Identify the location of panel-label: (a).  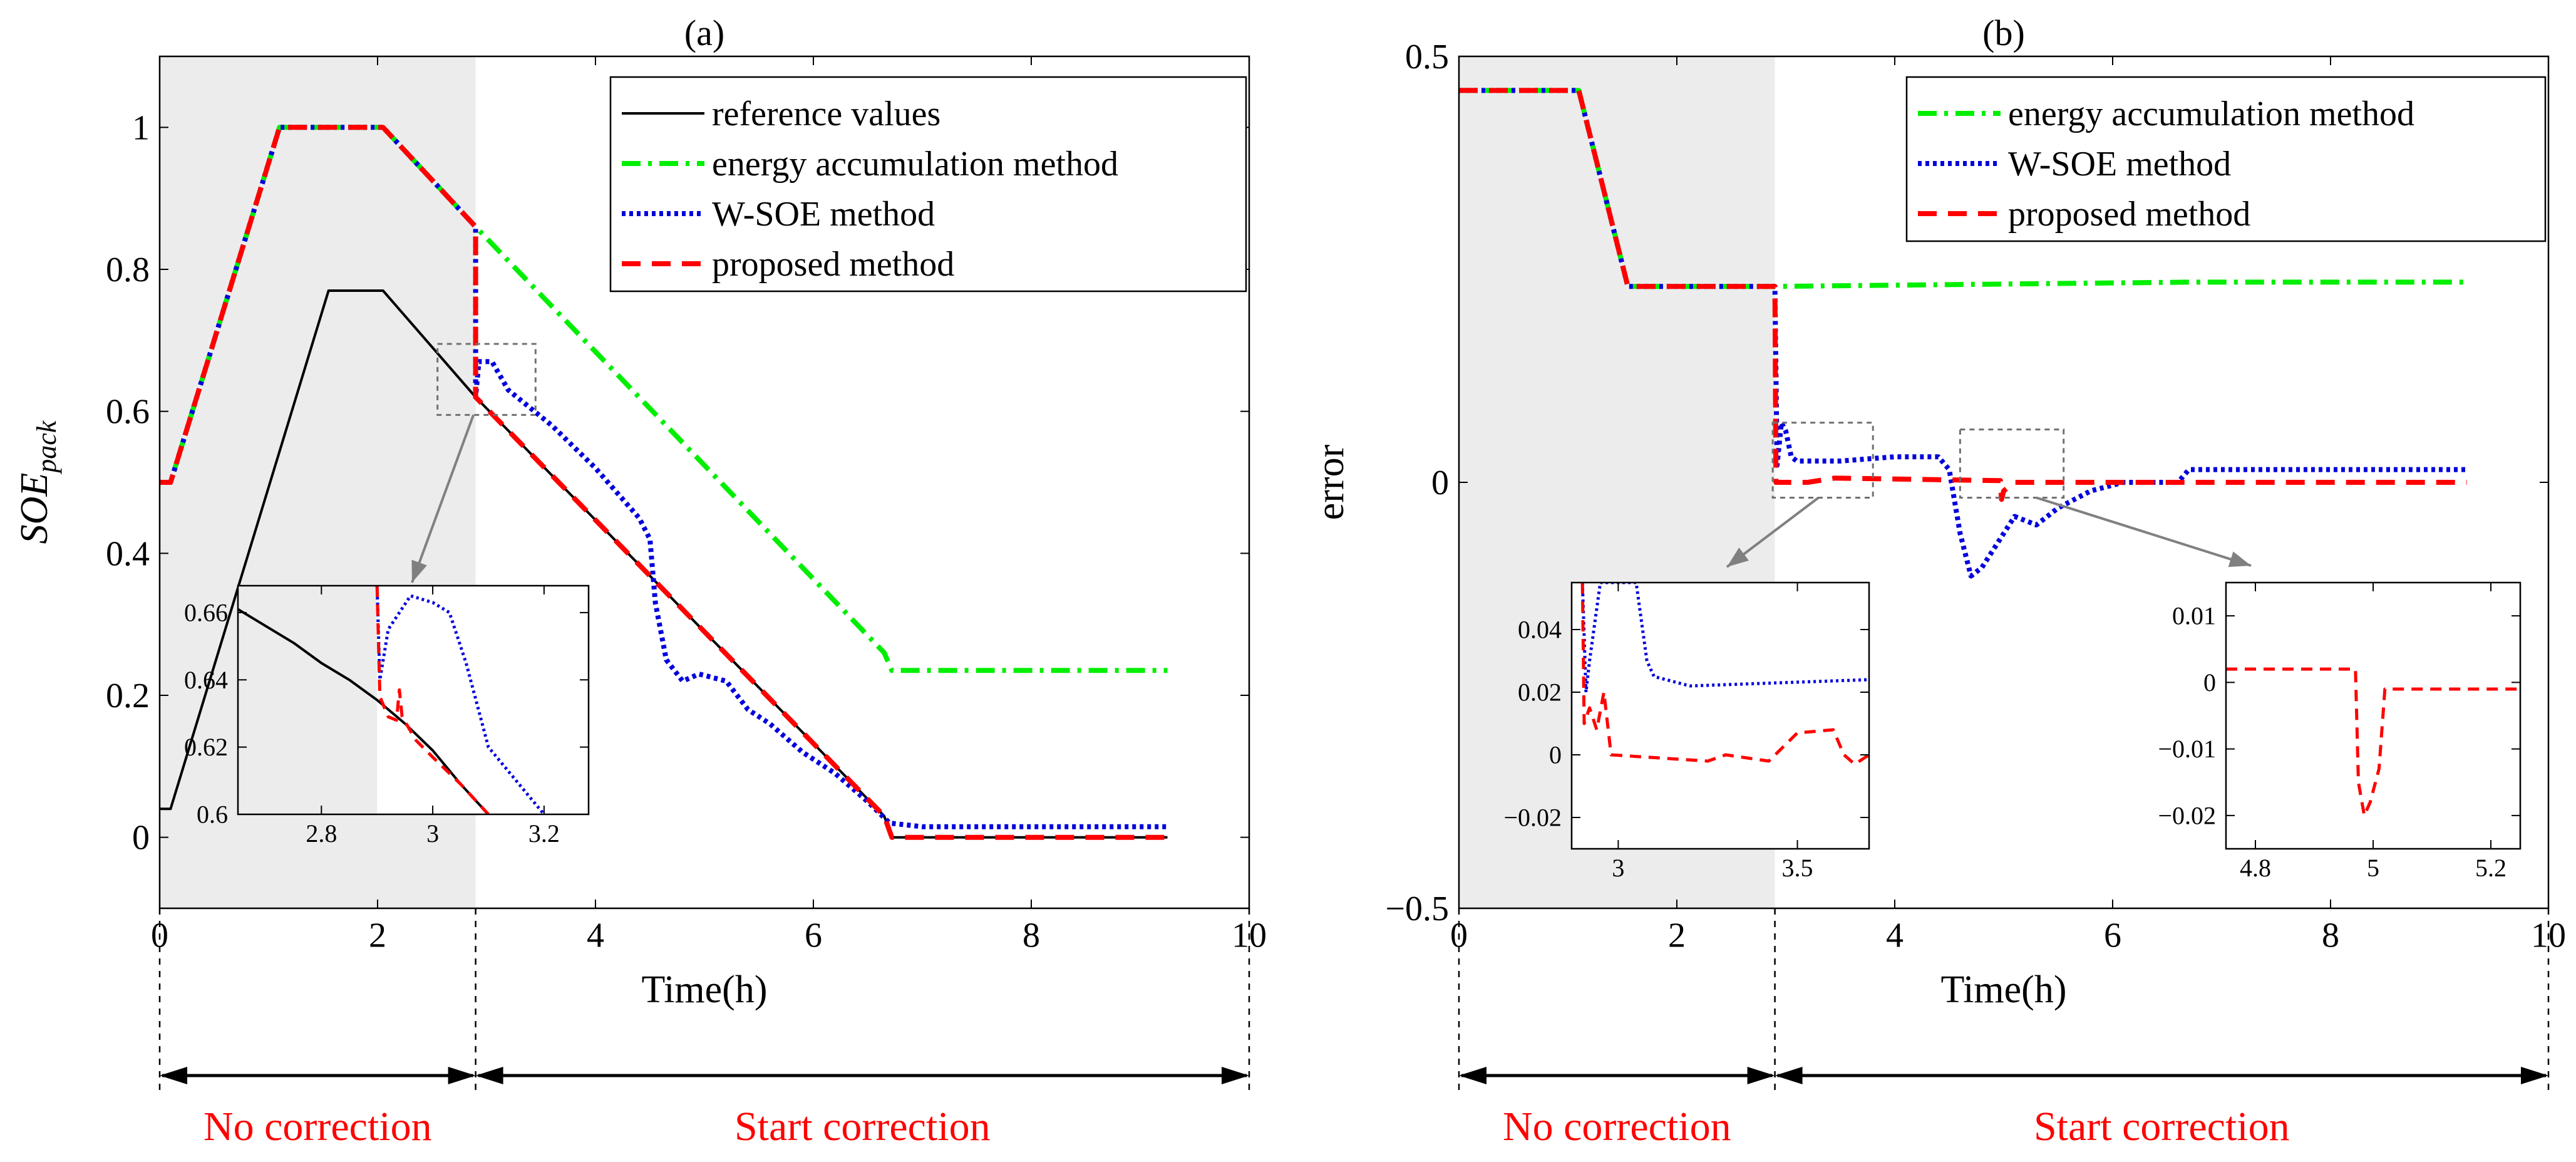
(704, 33).